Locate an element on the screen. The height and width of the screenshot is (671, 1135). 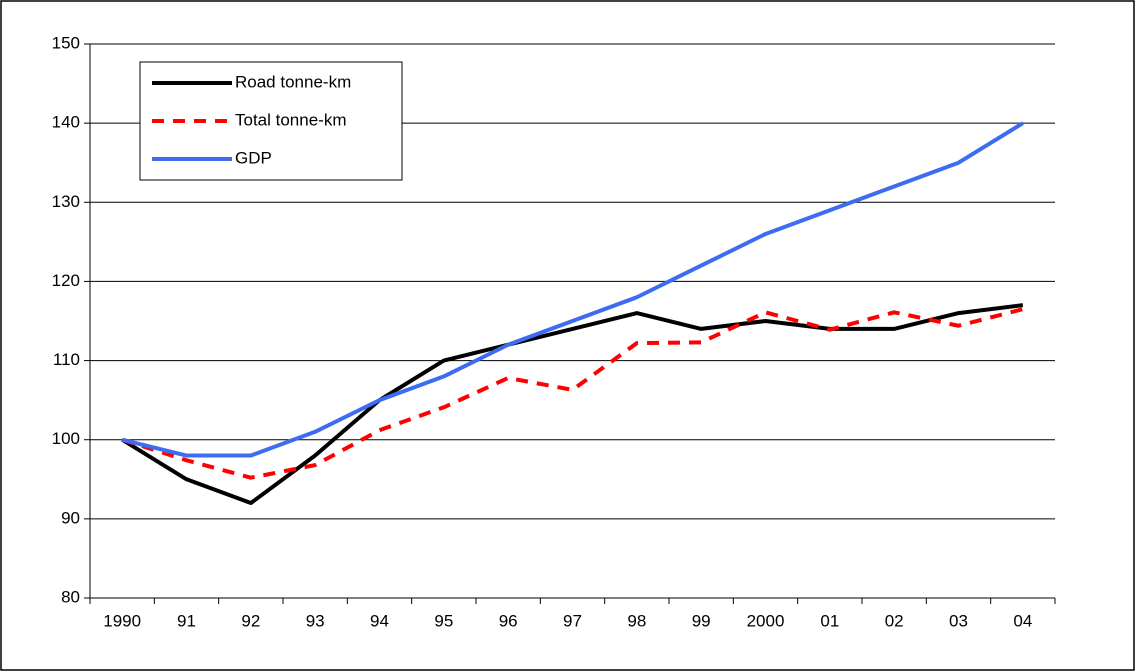
x-tick-label: 03 is located at coordinates (958, 620).